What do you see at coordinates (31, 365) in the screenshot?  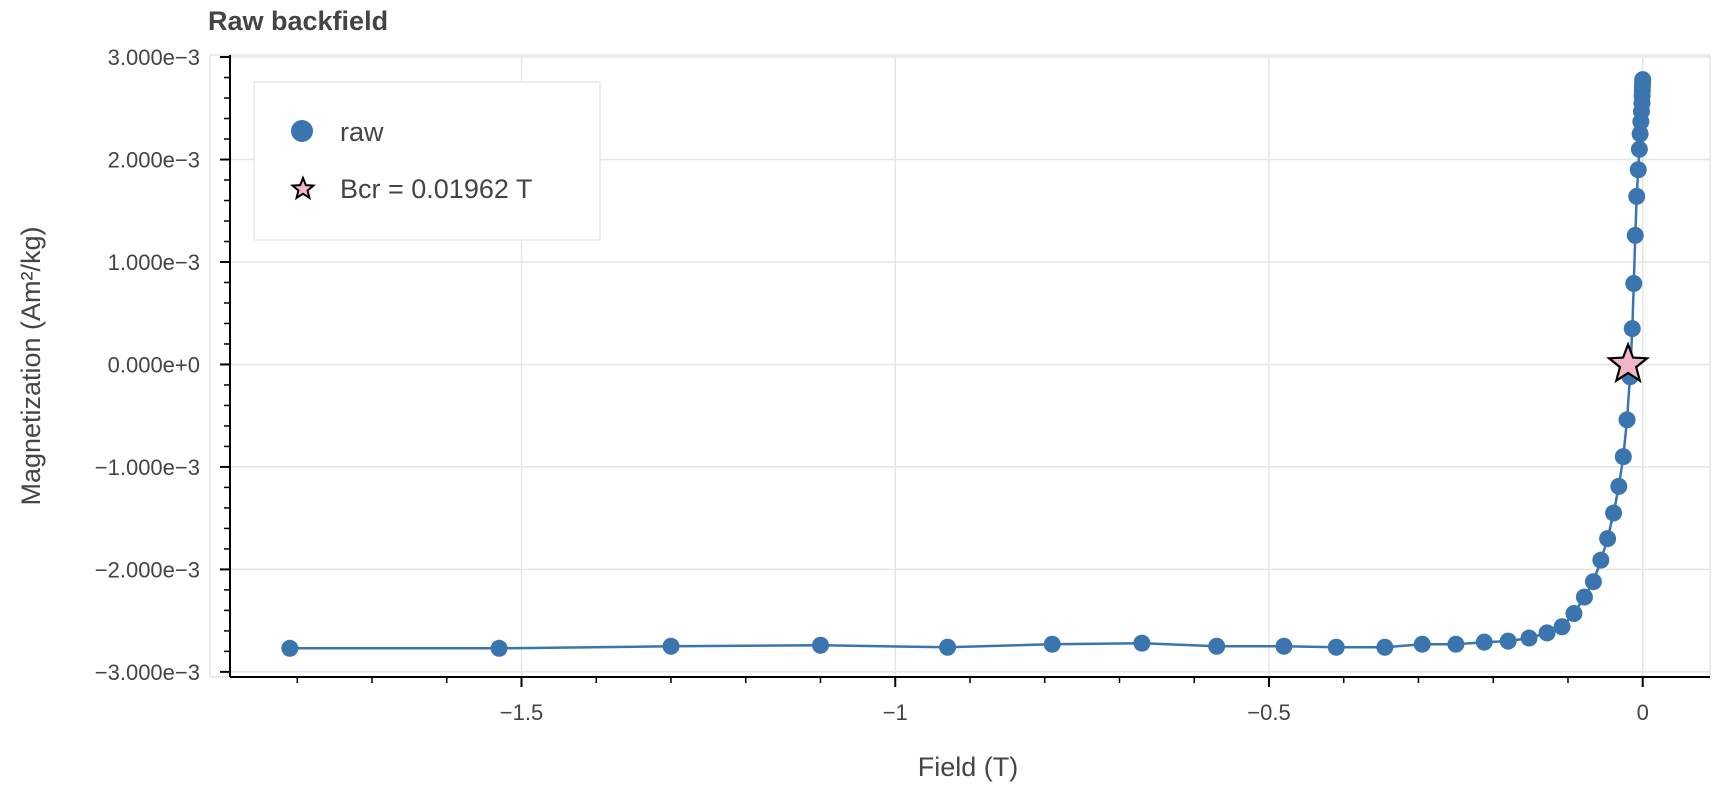 I see `y-axis-label: Magnetization (Am²/kg)` at bounding box center [31, 365].